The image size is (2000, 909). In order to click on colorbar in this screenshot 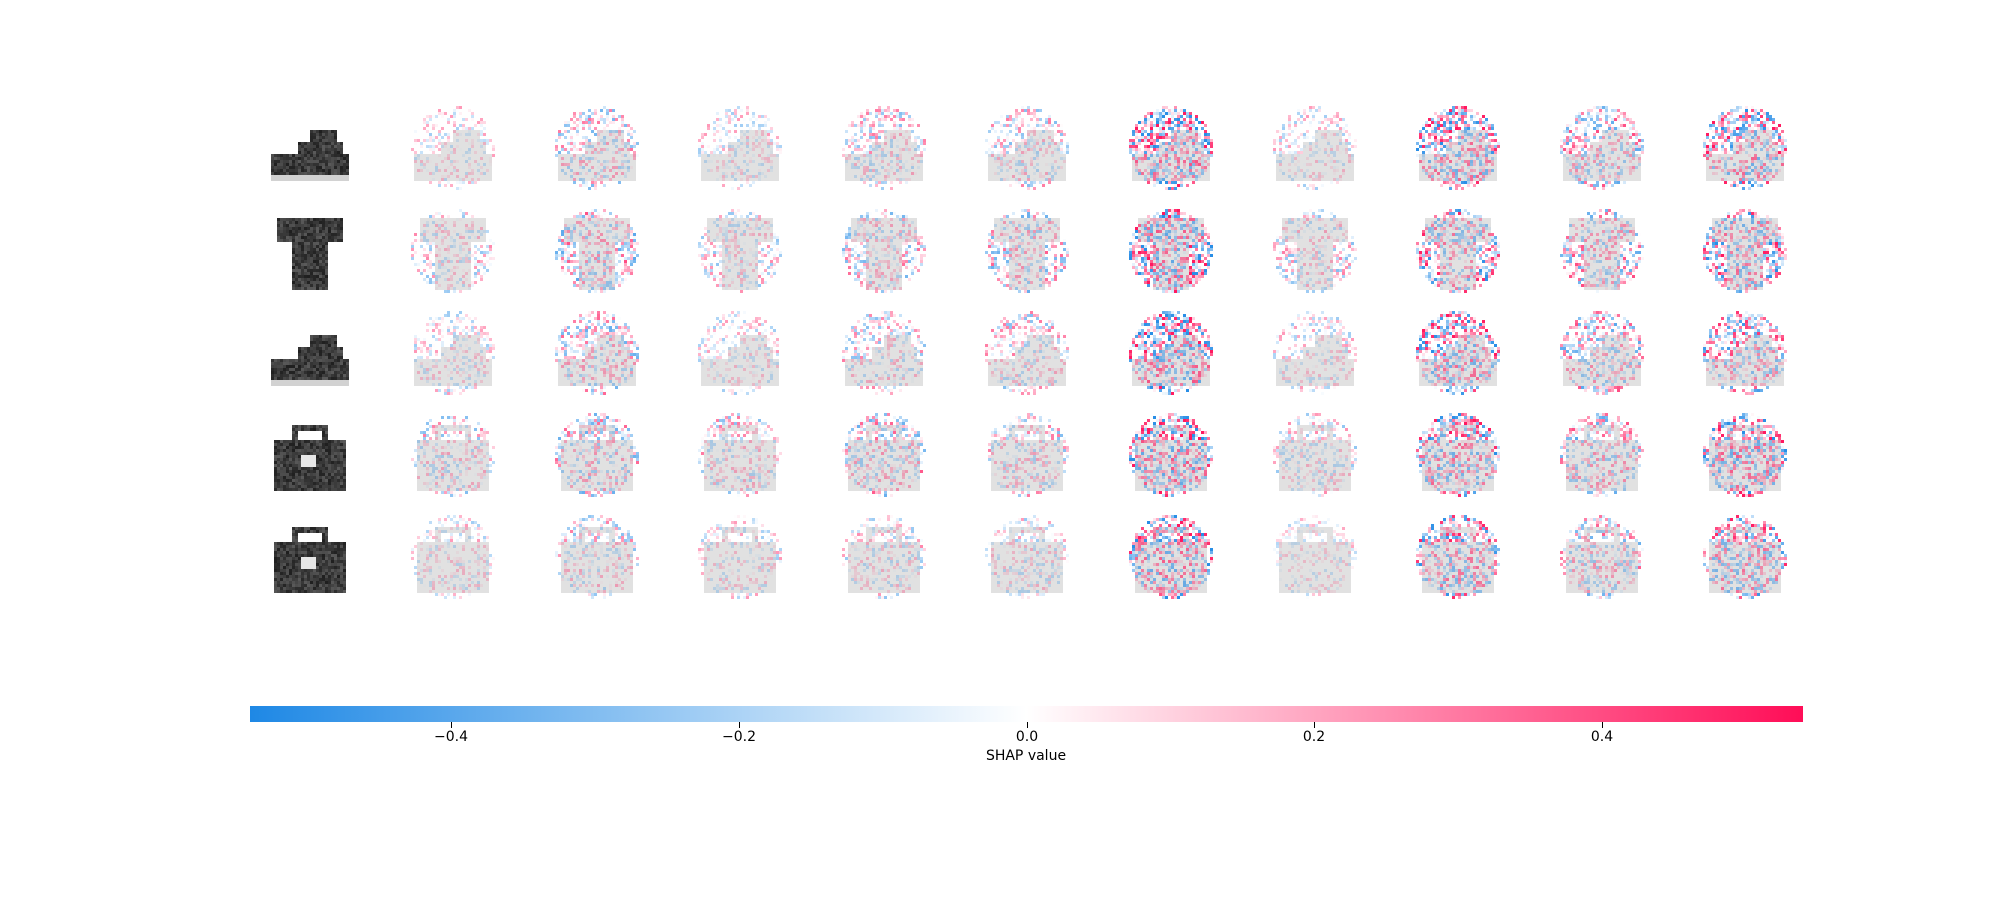, I will do `click(1026, 714)`.